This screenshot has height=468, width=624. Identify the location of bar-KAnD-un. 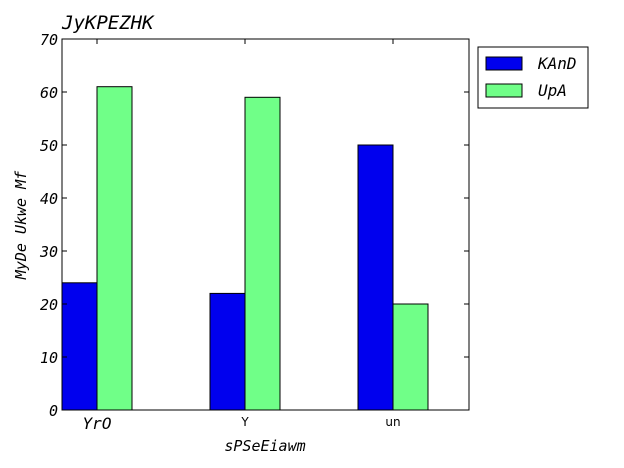
(375, 277).